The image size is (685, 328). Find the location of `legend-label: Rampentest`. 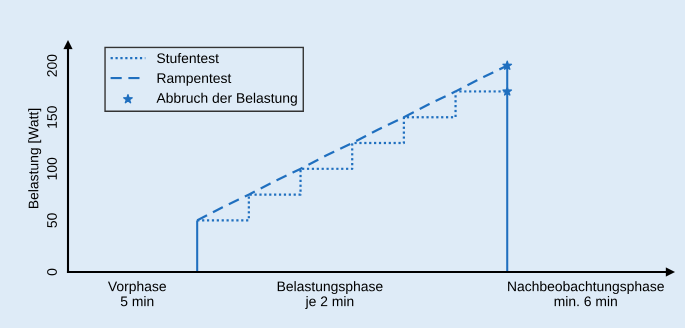

legend-label: Rampentest is located at coordinates (195, 79).